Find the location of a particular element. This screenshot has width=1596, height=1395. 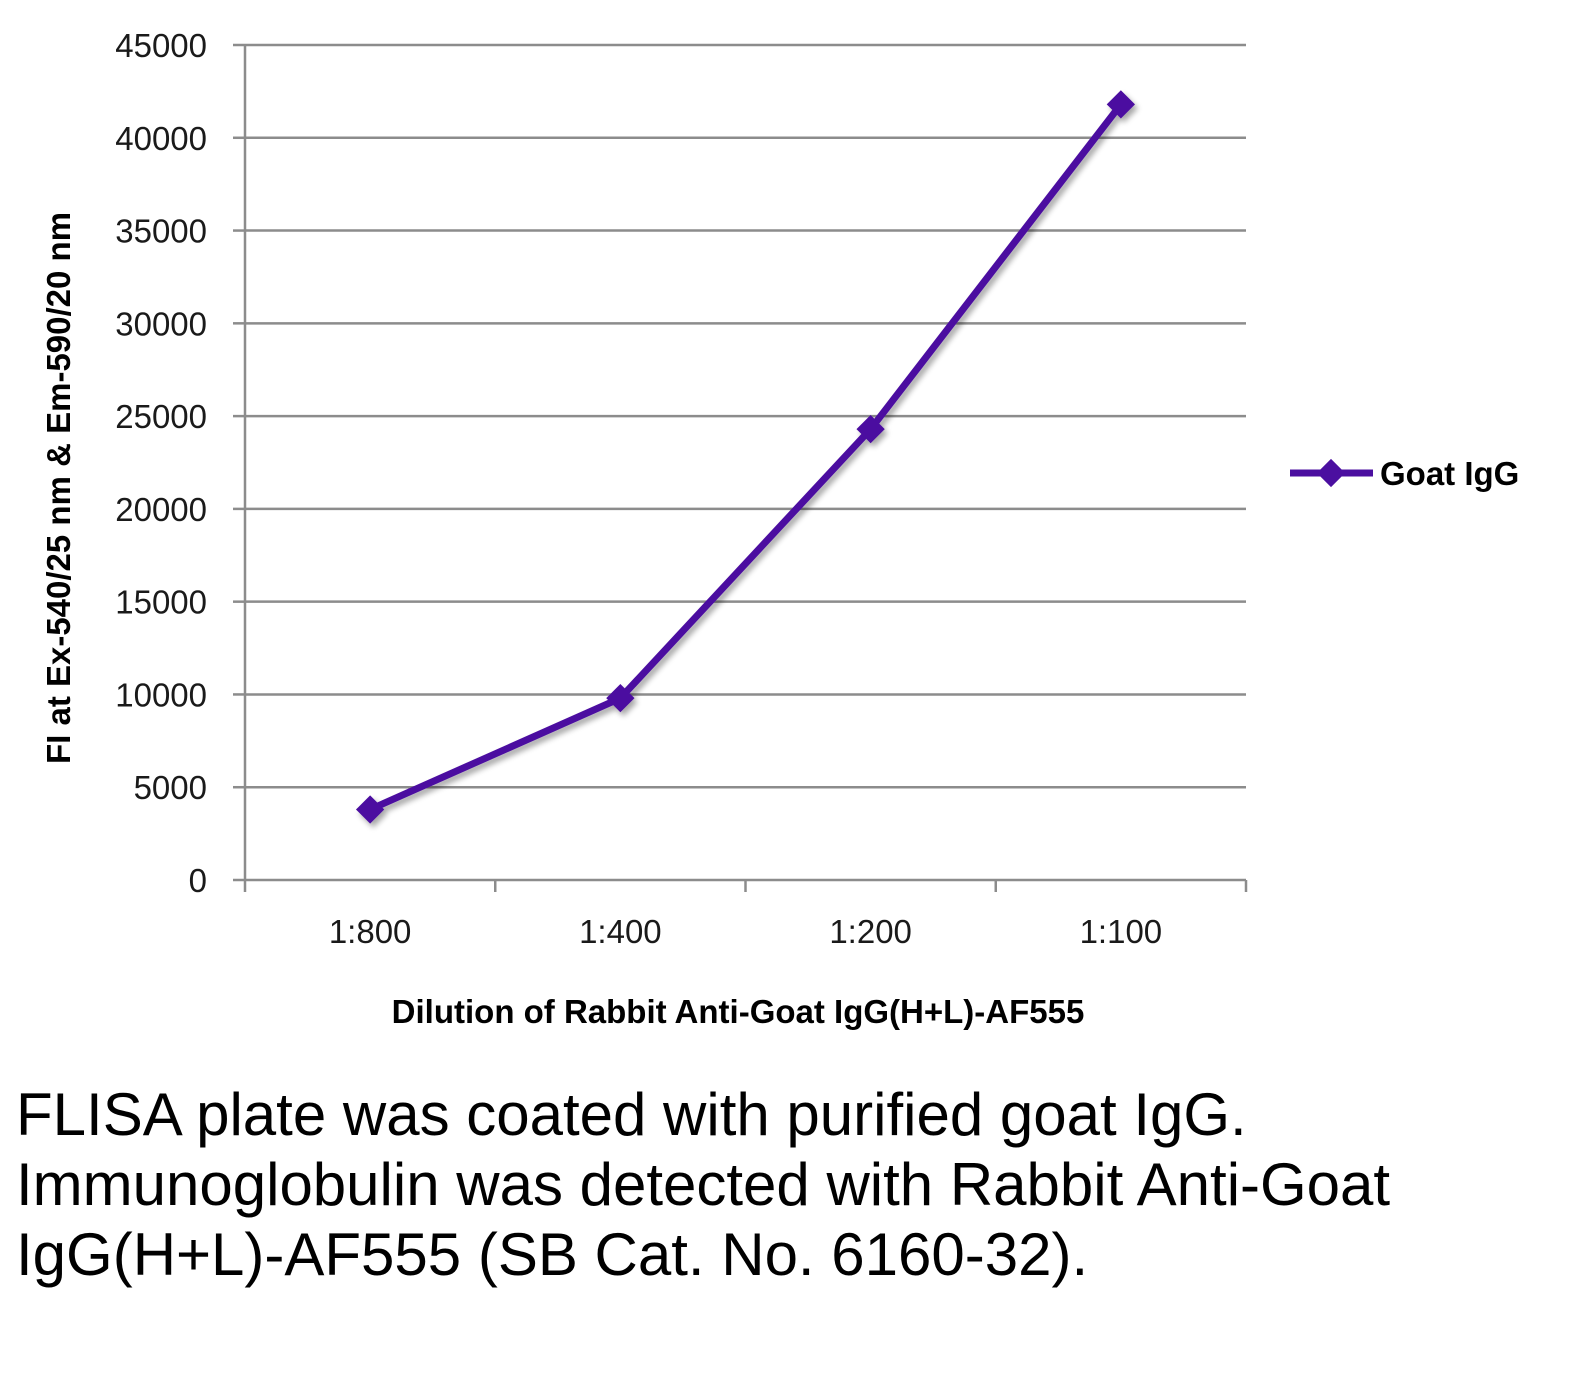

y-tick-label: 10000 is located at coordinates (161, 694).